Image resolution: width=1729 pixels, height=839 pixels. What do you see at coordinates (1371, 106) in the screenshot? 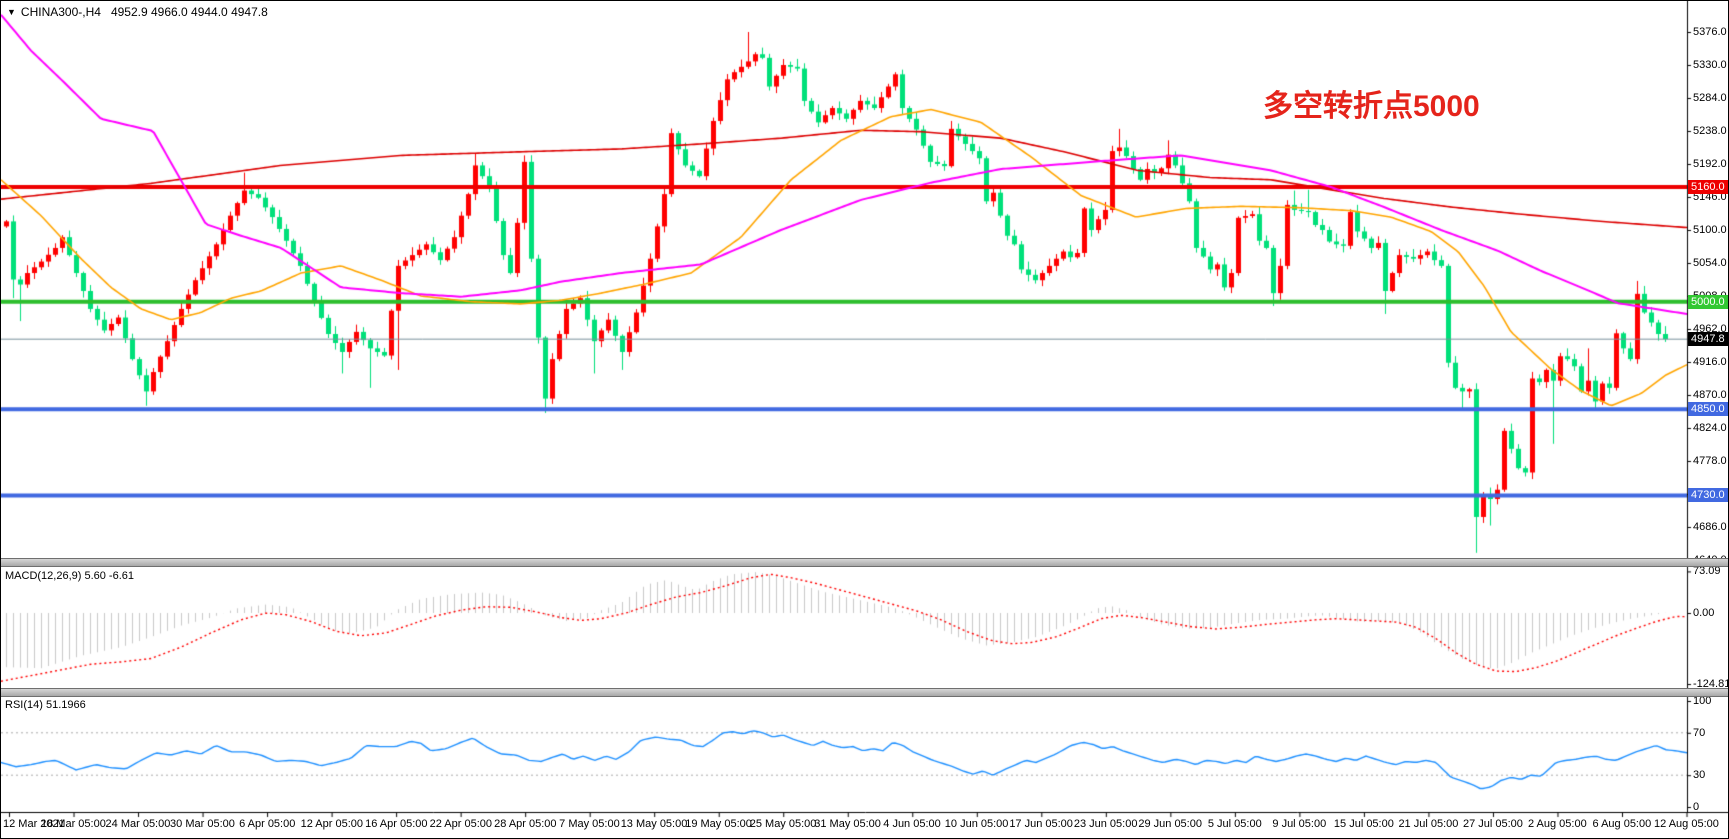
I see `trader-annotation: 多空转折点5000` at bounding box center [1371, 106].